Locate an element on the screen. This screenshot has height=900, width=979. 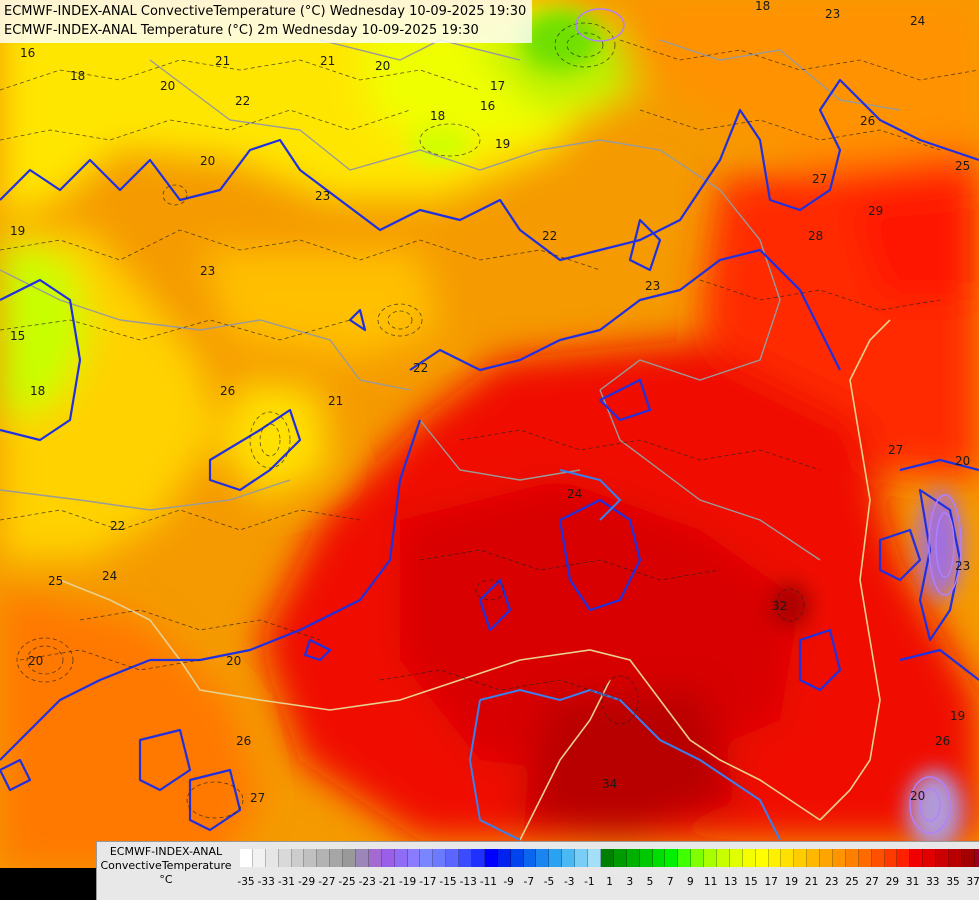
legend-tick-label: 3 is located at coordinates (630, 882).